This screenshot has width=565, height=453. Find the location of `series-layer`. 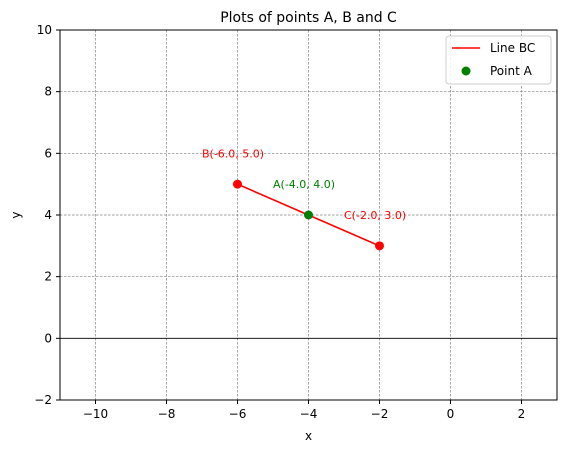

series-layer is located at coordinates (308, 215).